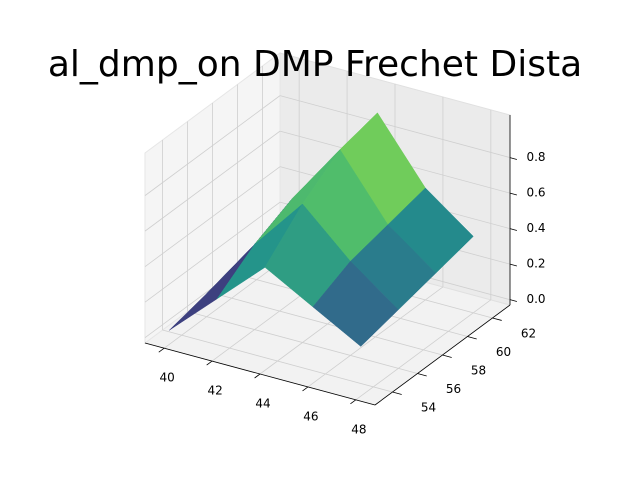  What do you see at coordinates (503, 352) in the screenshot?
I see `y-tick-label: 60` at bounding box center [503, 352].